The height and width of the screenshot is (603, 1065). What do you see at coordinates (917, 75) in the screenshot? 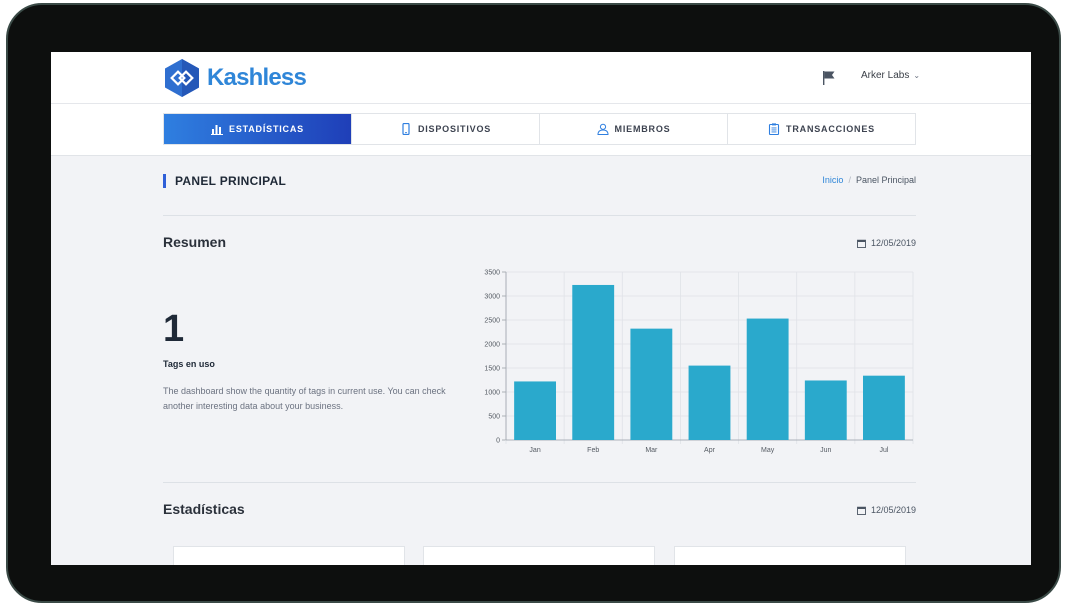
I see `chevron-down-icon: ⌄` at bounding box center [917, 75].